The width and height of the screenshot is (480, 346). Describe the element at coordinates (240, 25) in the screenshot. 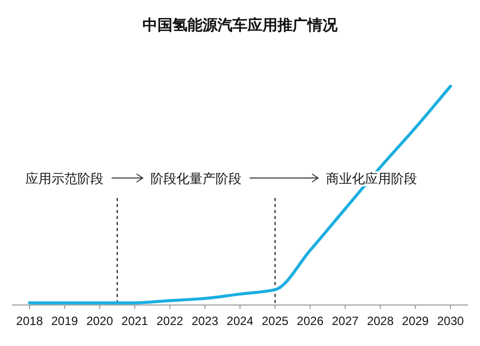

I see `chart-title: 中国氢能源汽车应用推广情况` at that location.